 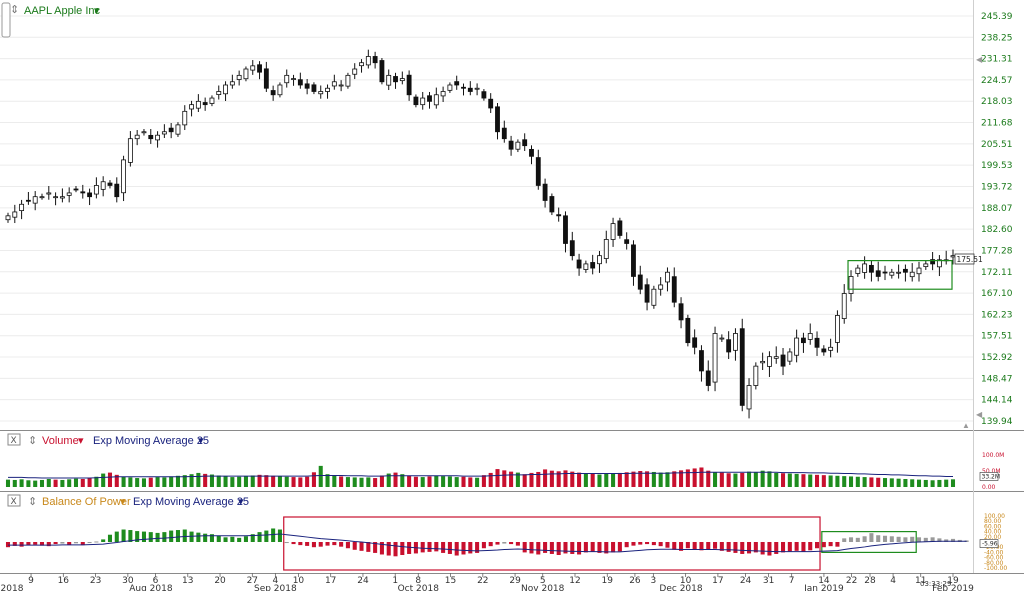 What do you see at coordinates (992, 526) in the screenshot?
I see `bop-tick-label: 60.00` at bounding box center [992, 526].